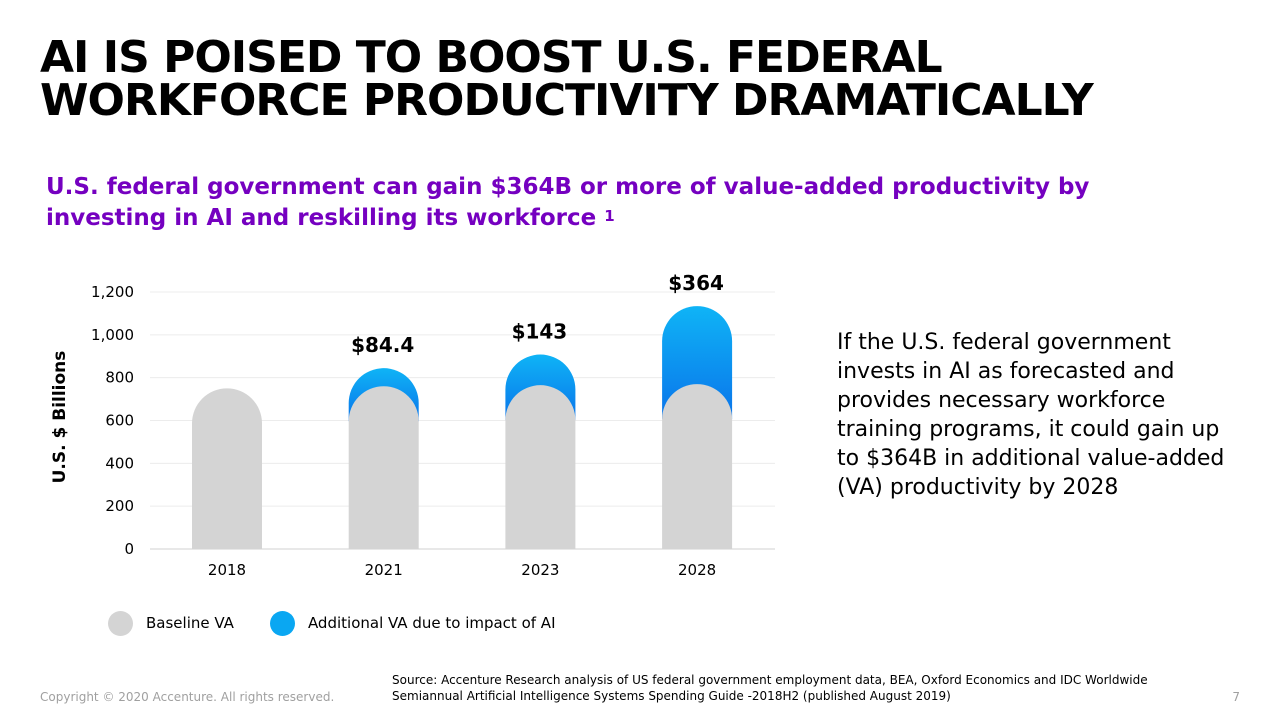  What do you see at coordinates (60, 417) in the screenshot?
I see `y-axis-label: U.S. $ Billions` at bounding box center [60, 417].